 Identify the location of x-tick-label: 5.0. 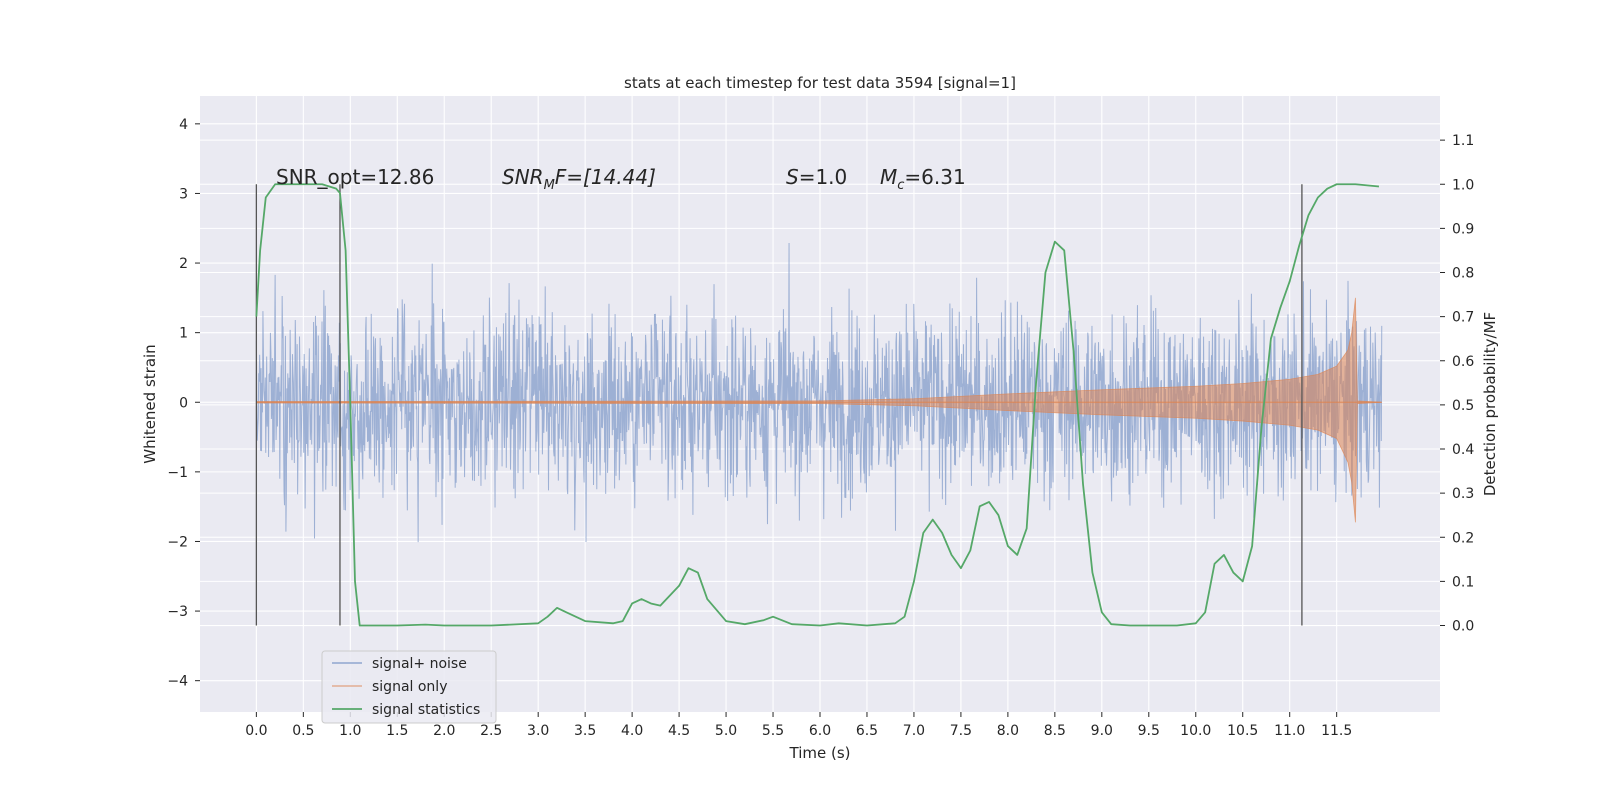
(726, 731).